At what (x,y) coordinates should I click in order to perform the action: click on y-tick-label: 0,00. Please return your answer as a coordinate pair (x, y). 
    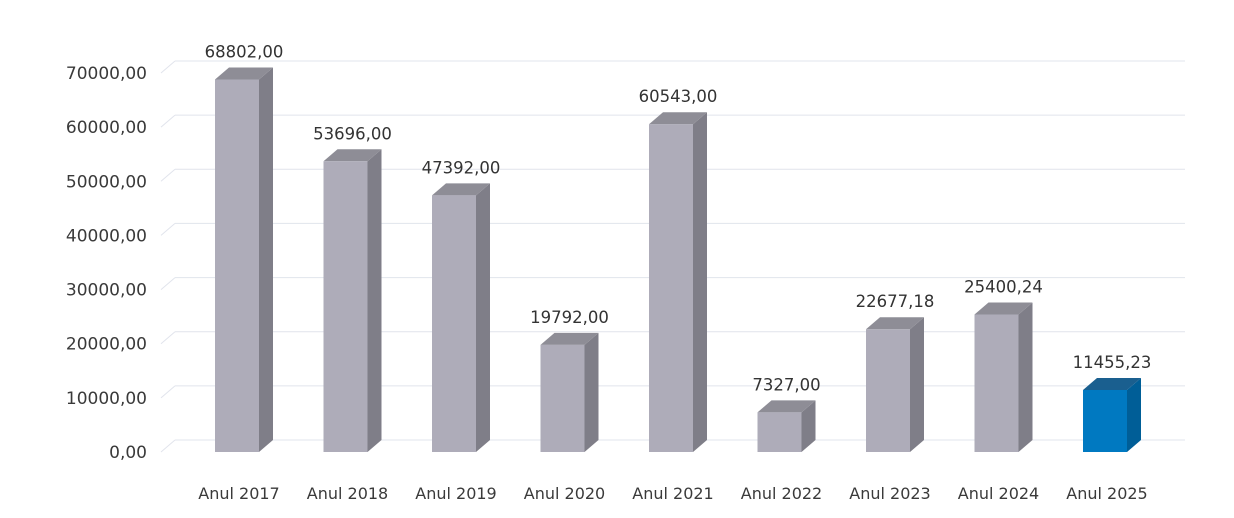
    Looking at the image, I should click on (128, 453).